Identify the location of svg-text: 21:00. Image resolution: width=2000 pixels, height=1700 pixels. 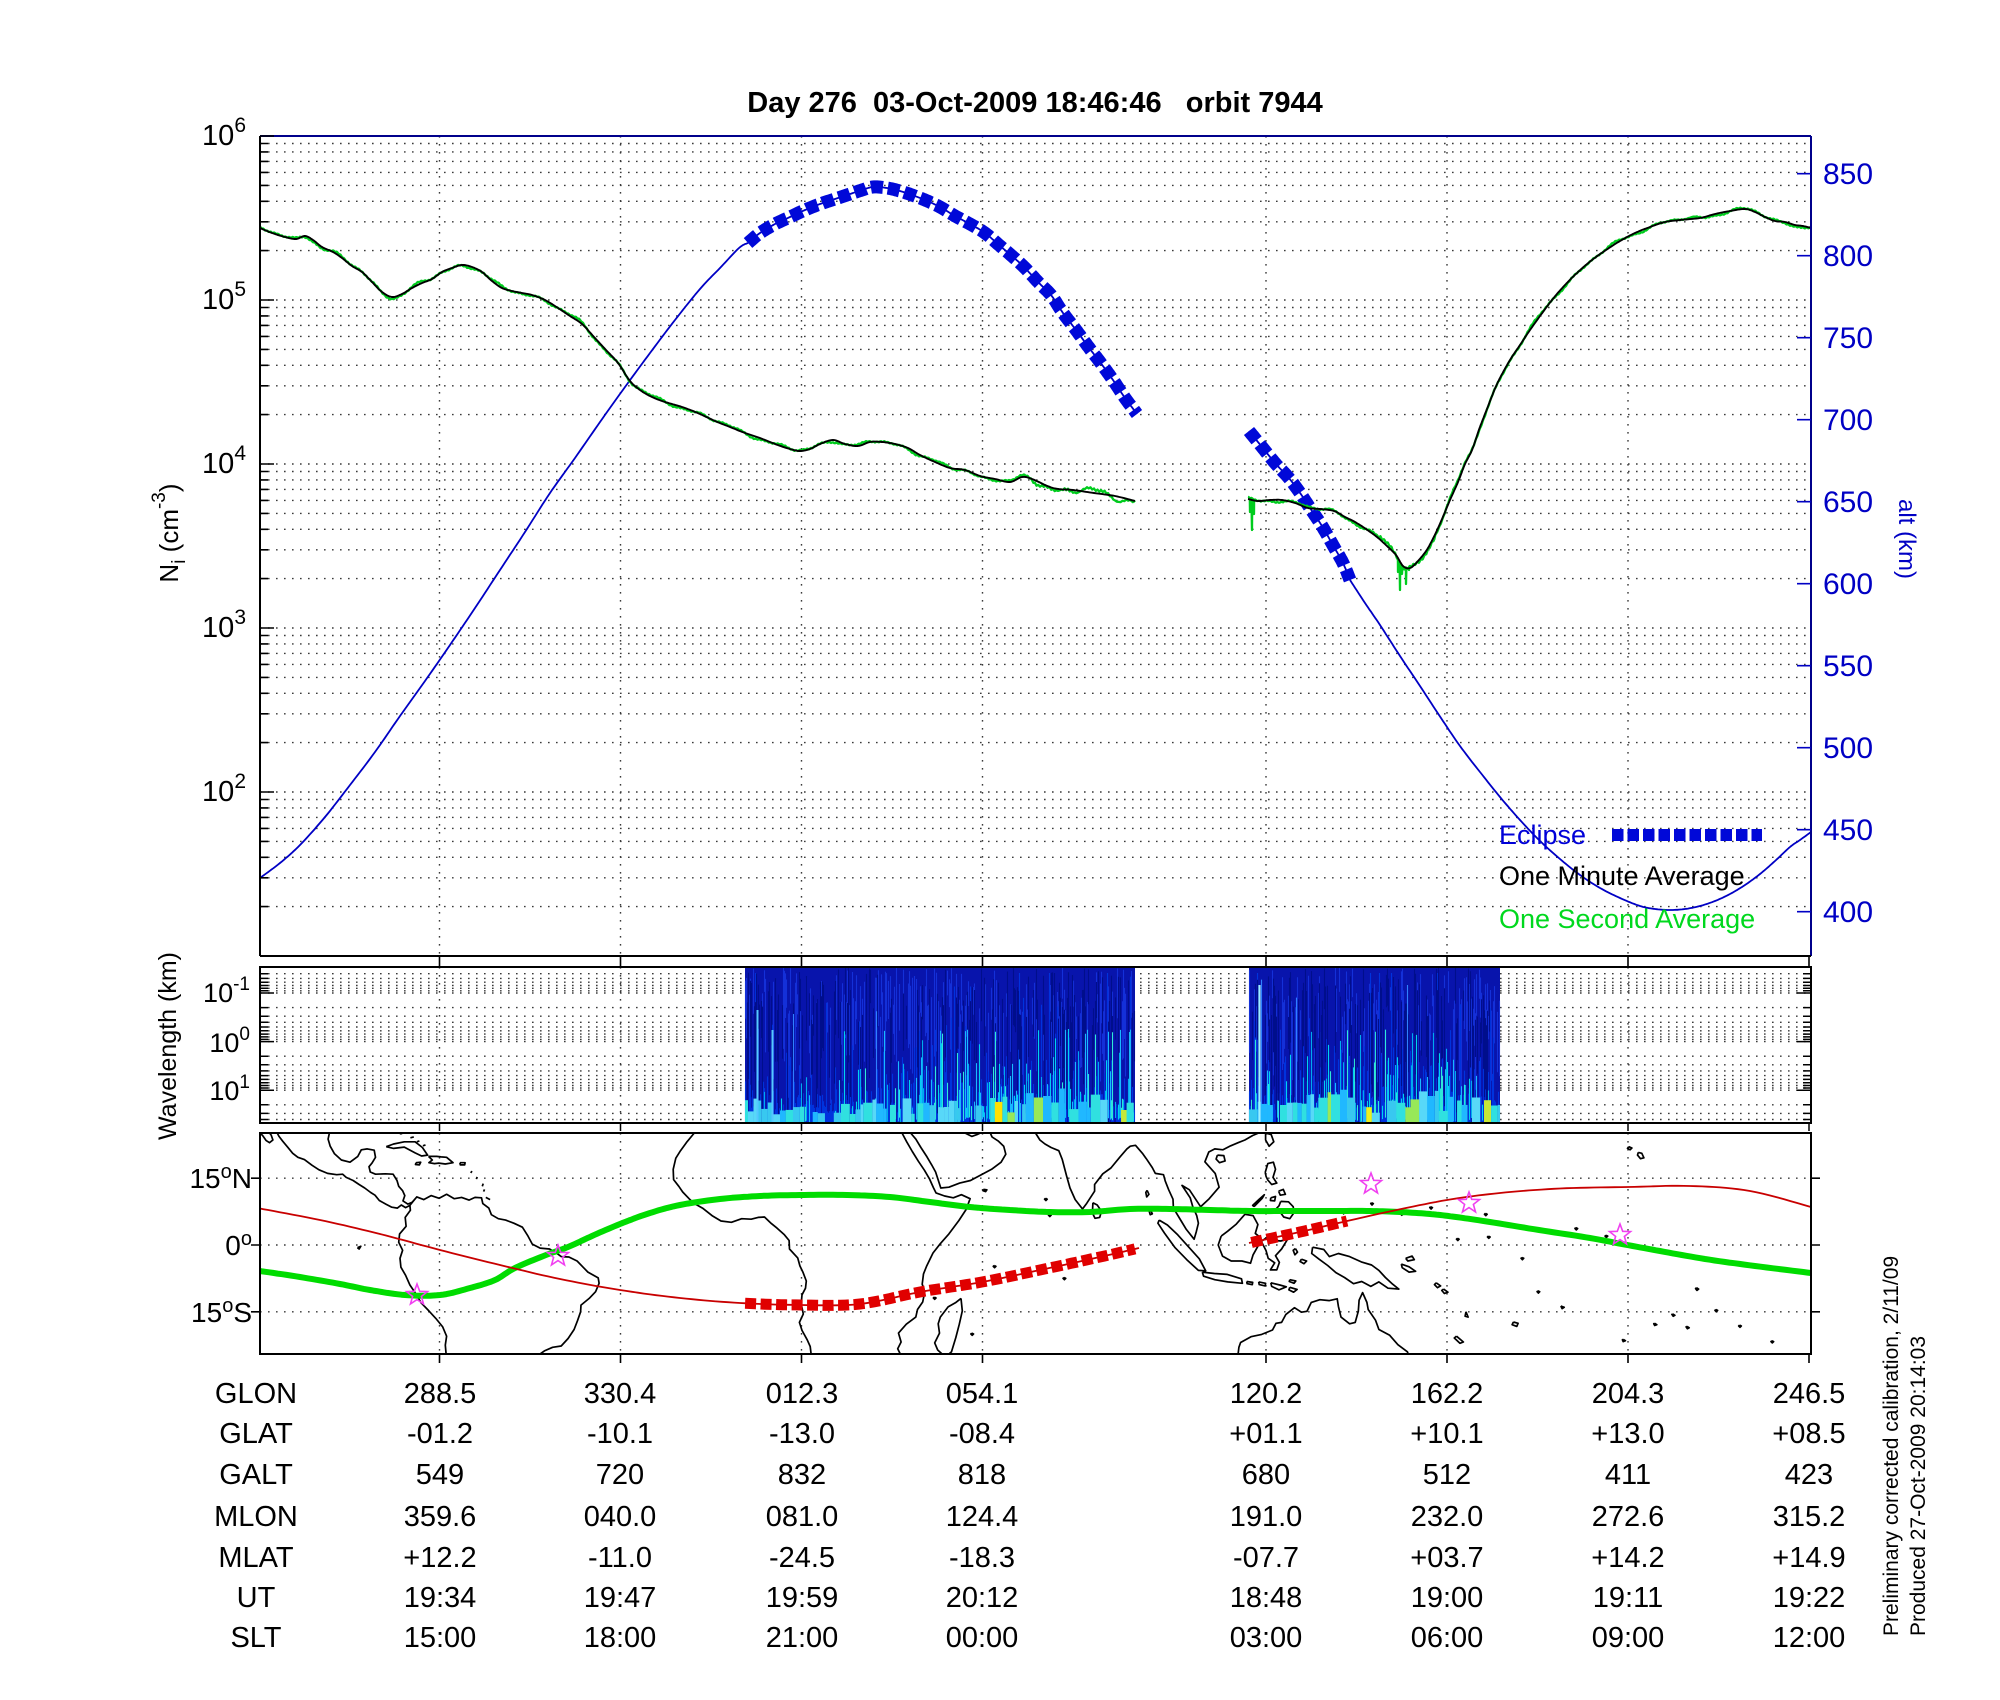
(802, 1638).